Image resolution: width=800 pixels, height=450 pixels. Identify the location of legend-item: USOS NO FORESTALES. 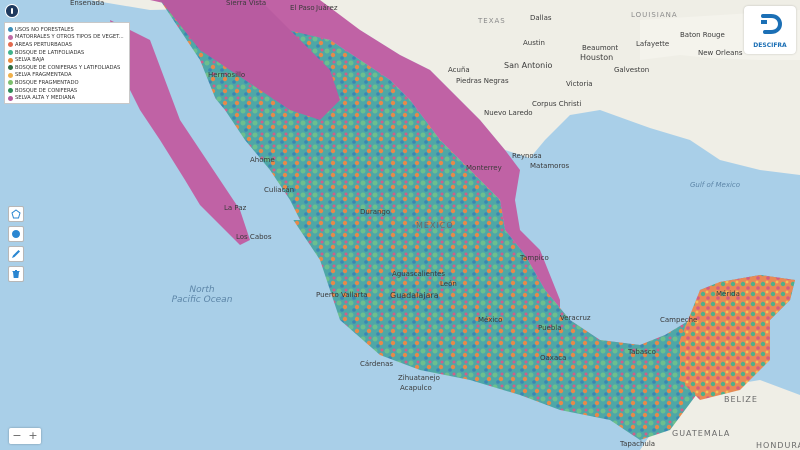
(67, 30).